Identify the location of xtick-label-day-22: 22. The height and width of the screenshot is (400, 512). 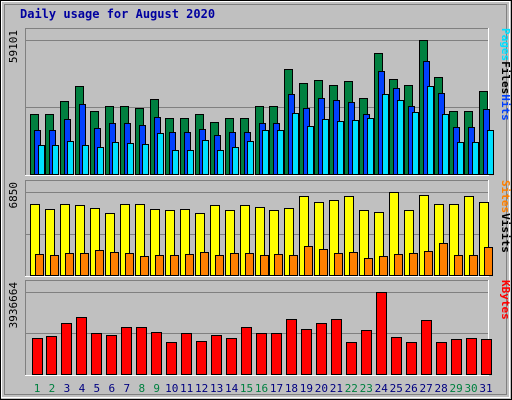
(351, 388).